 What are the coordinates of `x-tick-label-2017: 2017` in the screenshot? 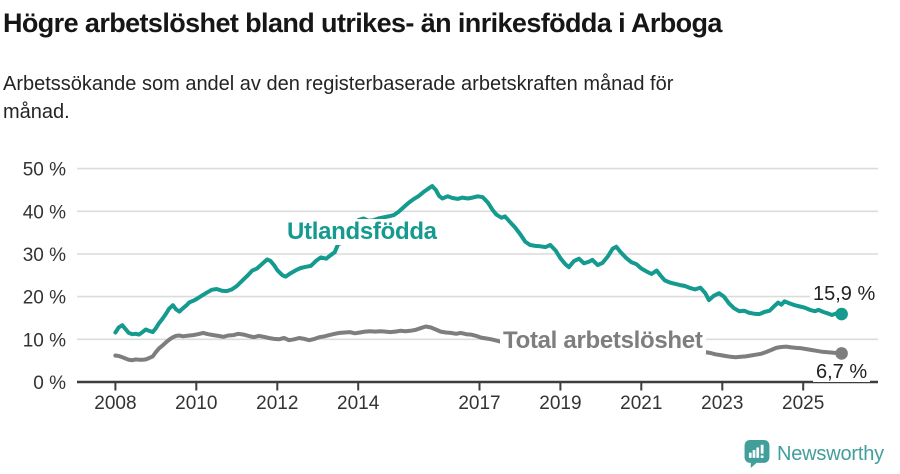 It's located at (479, 403).